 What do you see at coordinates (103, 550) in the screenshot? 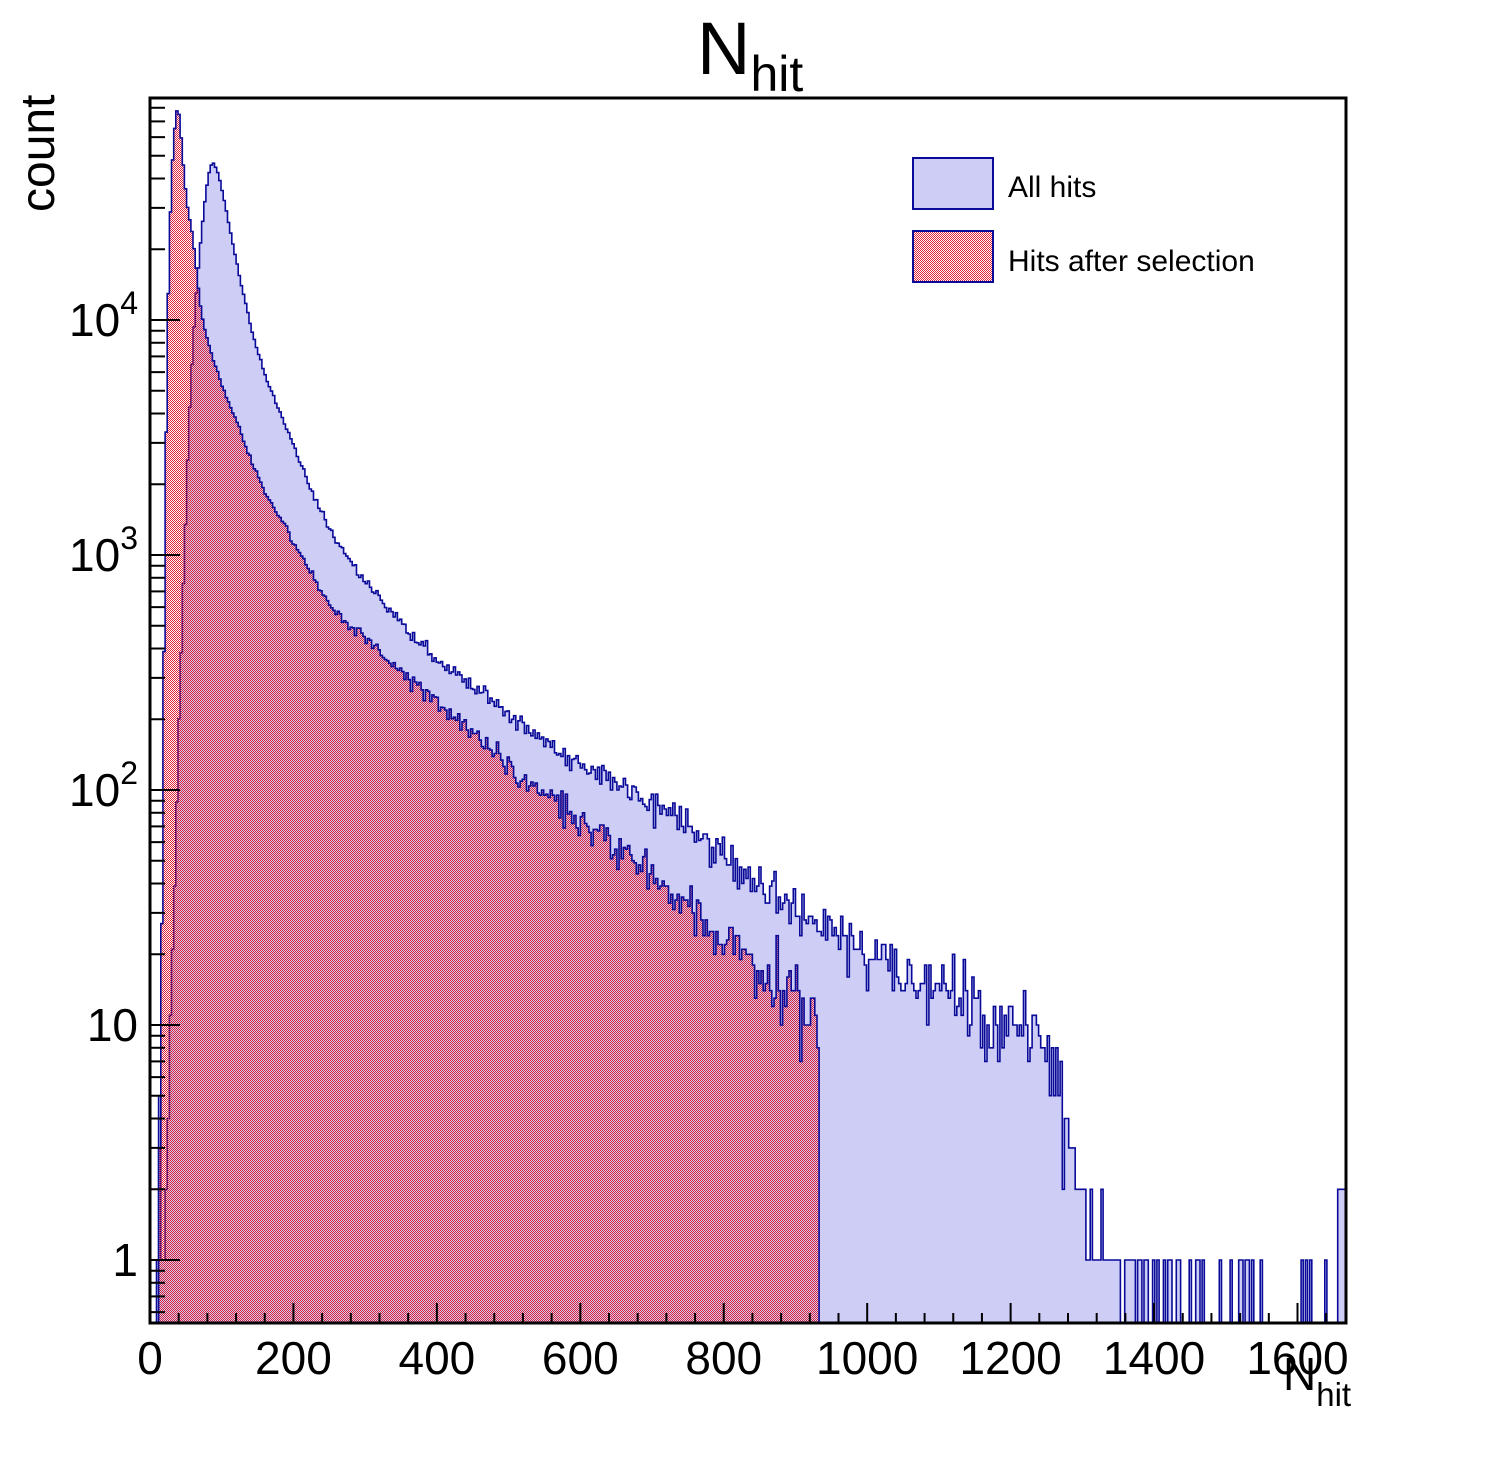
I see `y-tick-label: 10³` at bounding box center [103, 550].